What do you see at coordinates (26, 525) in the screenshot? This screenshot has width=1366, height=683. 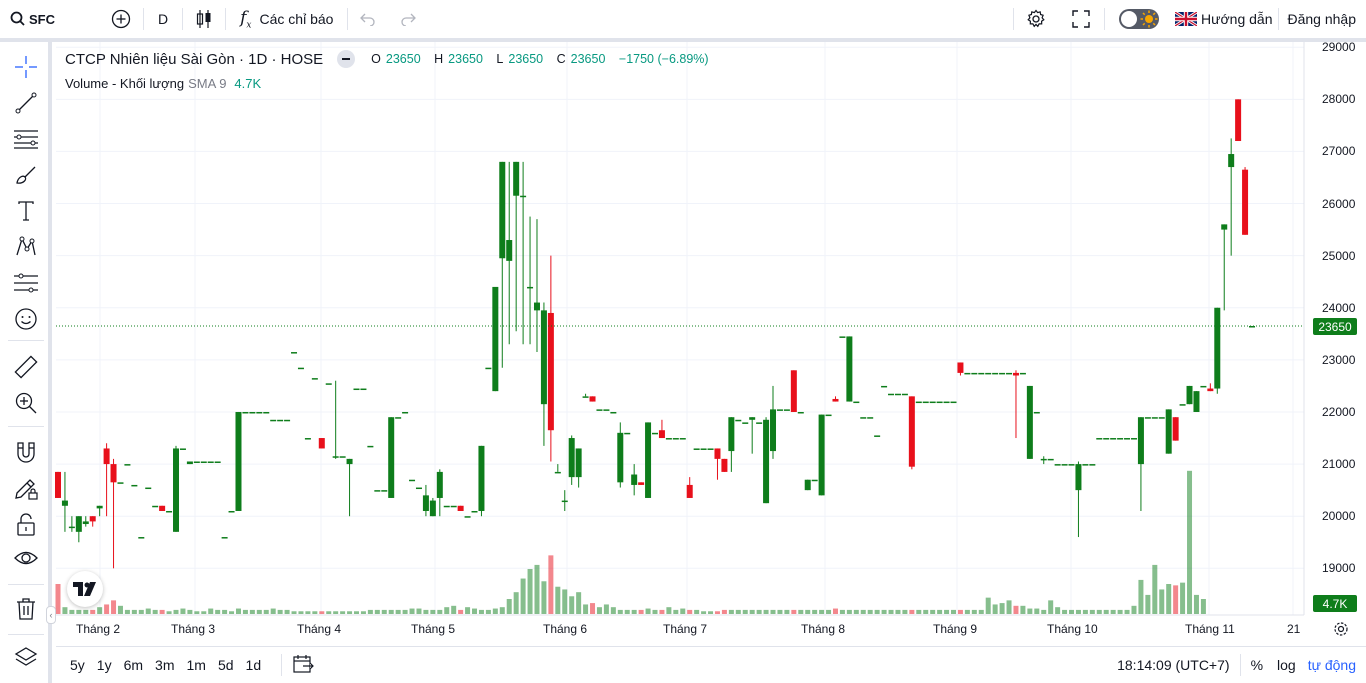 I see `lock-all-tool` at bounding box center [26, 525].